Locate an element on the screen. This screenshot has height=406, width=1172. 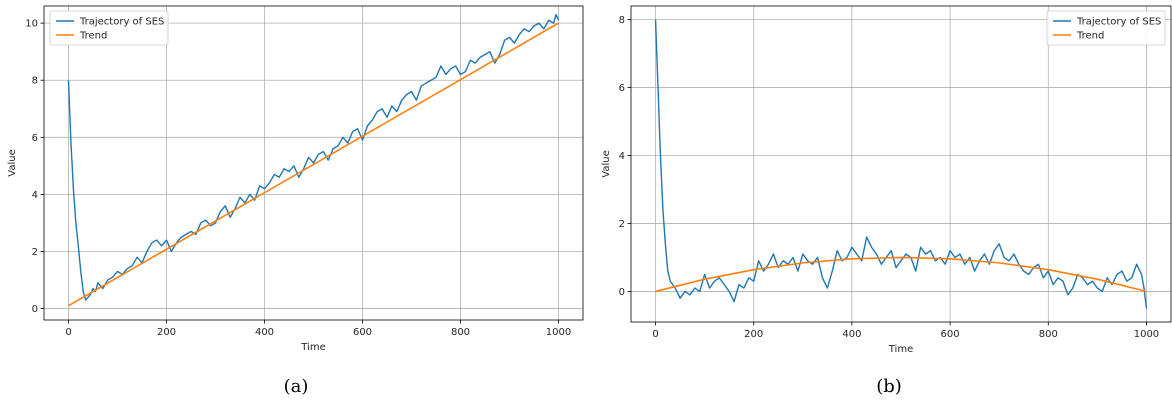
caption-b: (b) is located at coordinates (889, 386).